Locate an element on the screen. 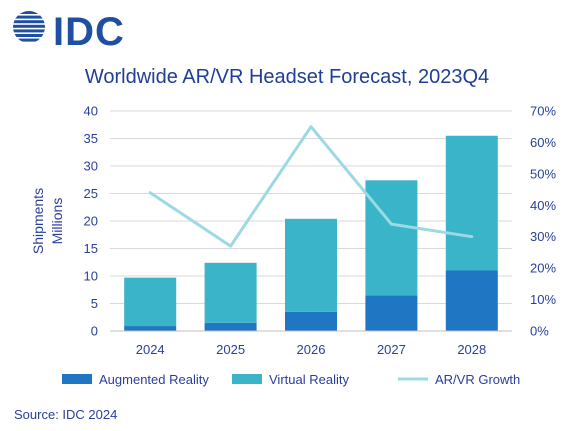 The height and width of the screenshot is (431, 574). y-tick-label: 5 is located at coordinates (94, 303).